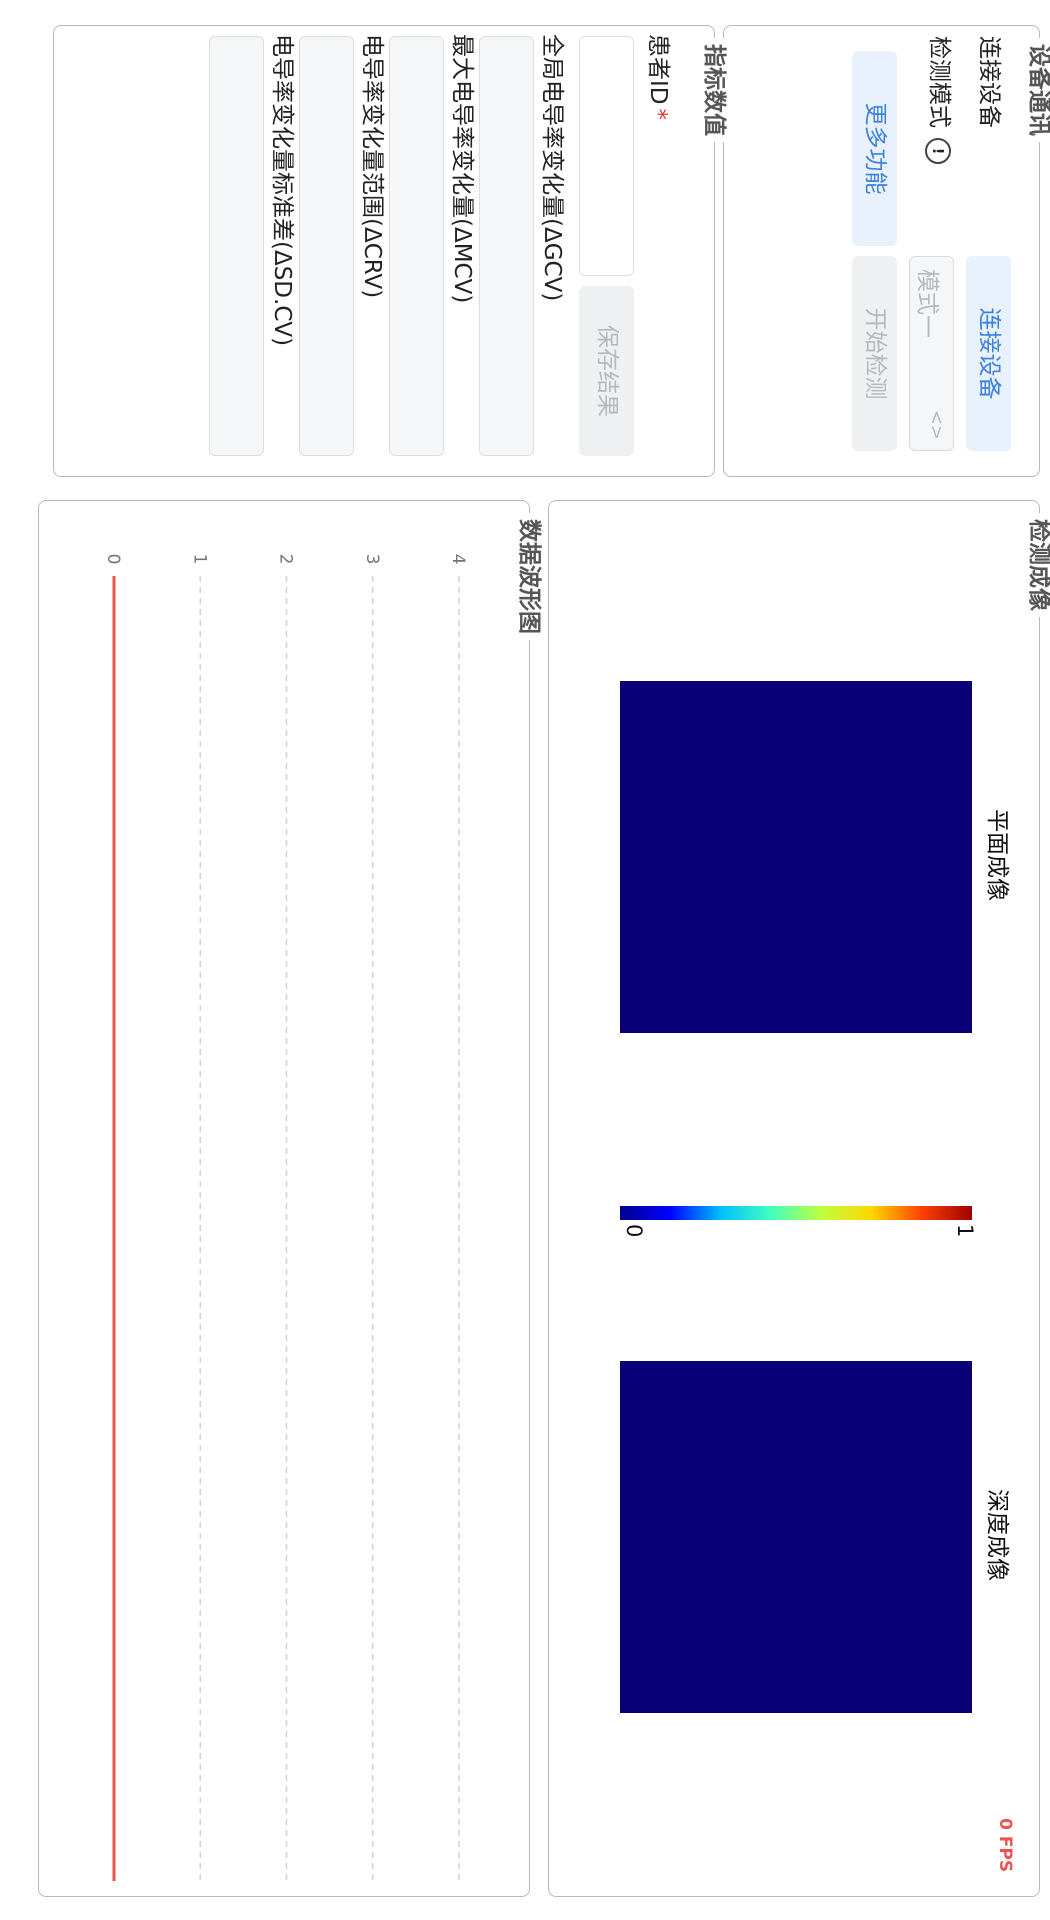 The image size is (1050, 1920). I want to click on mode-label: 检测模式!, so click(939, 100).